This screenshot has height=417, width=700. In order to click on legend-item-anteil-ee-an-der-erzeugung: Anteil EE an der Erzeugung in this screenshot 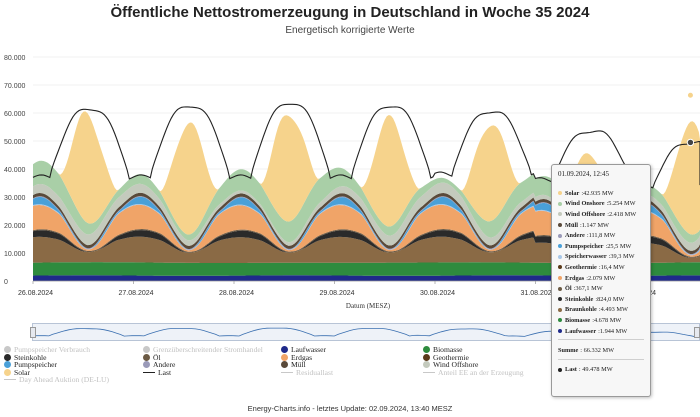, I will do `click(473, 372)`.